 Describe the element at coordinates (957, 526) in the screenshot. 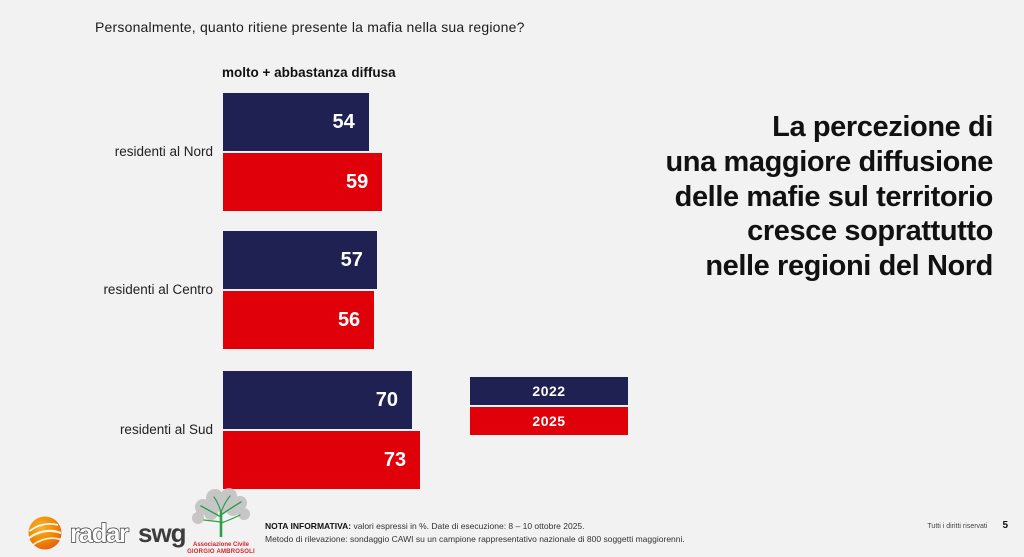

I see `rights-text: Tutti i diritti riservati` at that location.